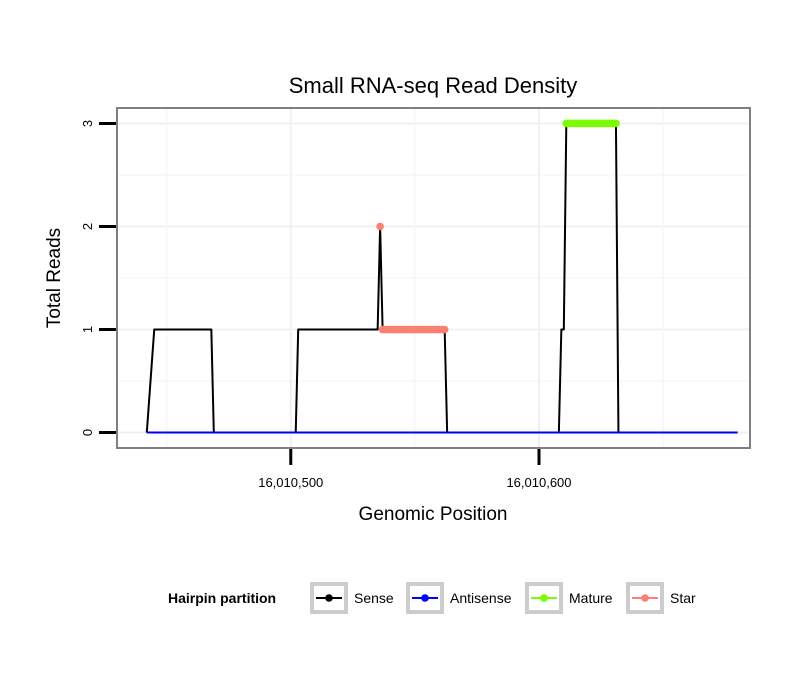 This screenshot has height=690, width=810. I want to click on chart-title: Small RNA-seq Read Density, so click(433, 85).